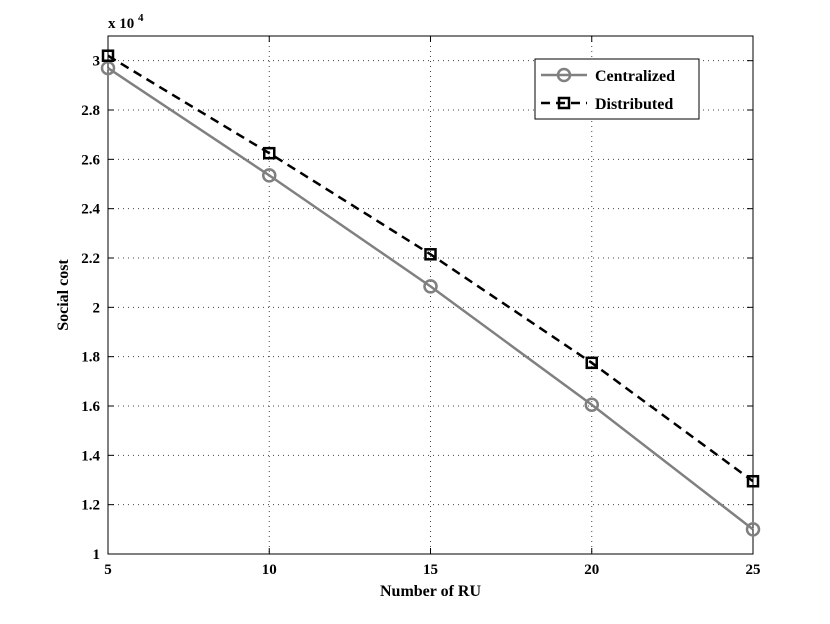 The image size is (830, 624). Describe the element at coordinates (430, 591) in the screenshot. I see `x-axis-label: Number of RU` at that location.